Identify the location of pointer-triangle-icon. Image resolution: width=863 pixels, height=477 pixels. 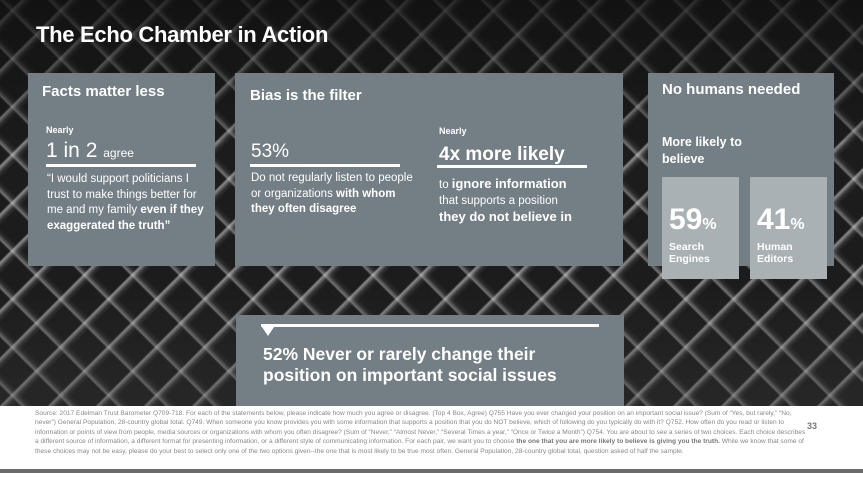
(268, 331).